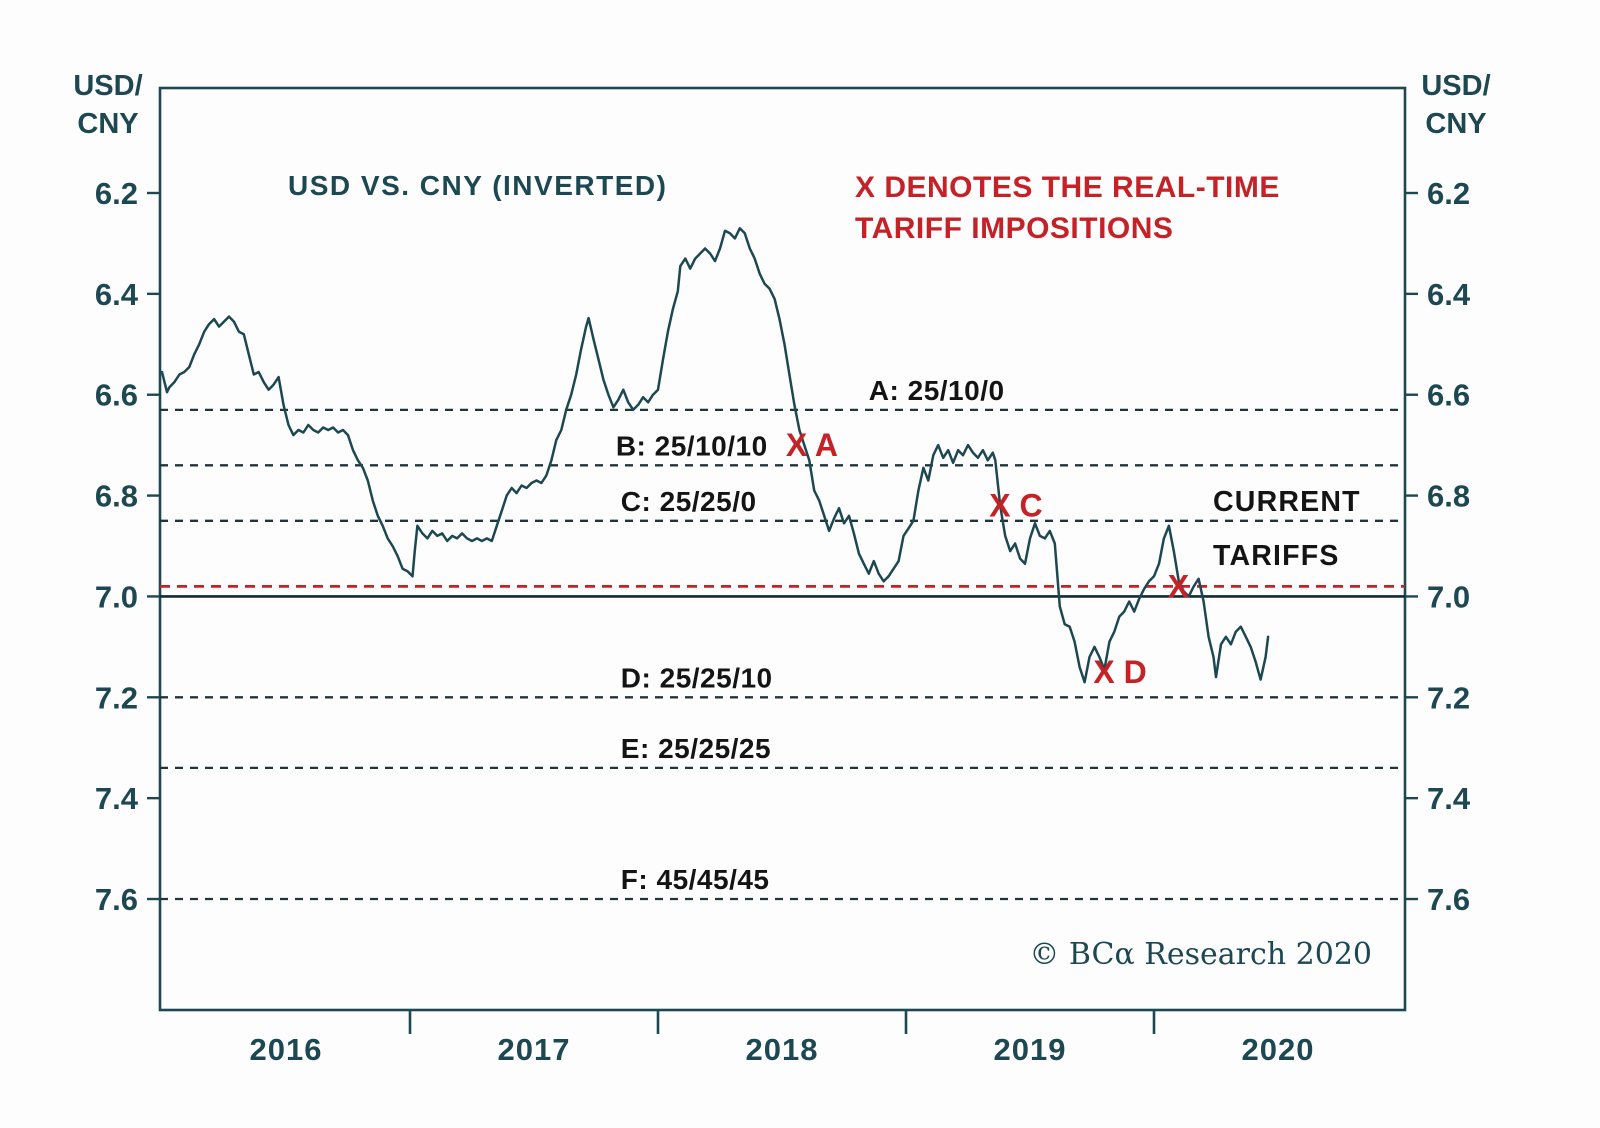 Image resolution: width=1600 pixels, height=1128 pixels. Describe the element at coordinates (689, 501) in the screenshot. I see `refline-label-C: C: 25/25/0` at that location.